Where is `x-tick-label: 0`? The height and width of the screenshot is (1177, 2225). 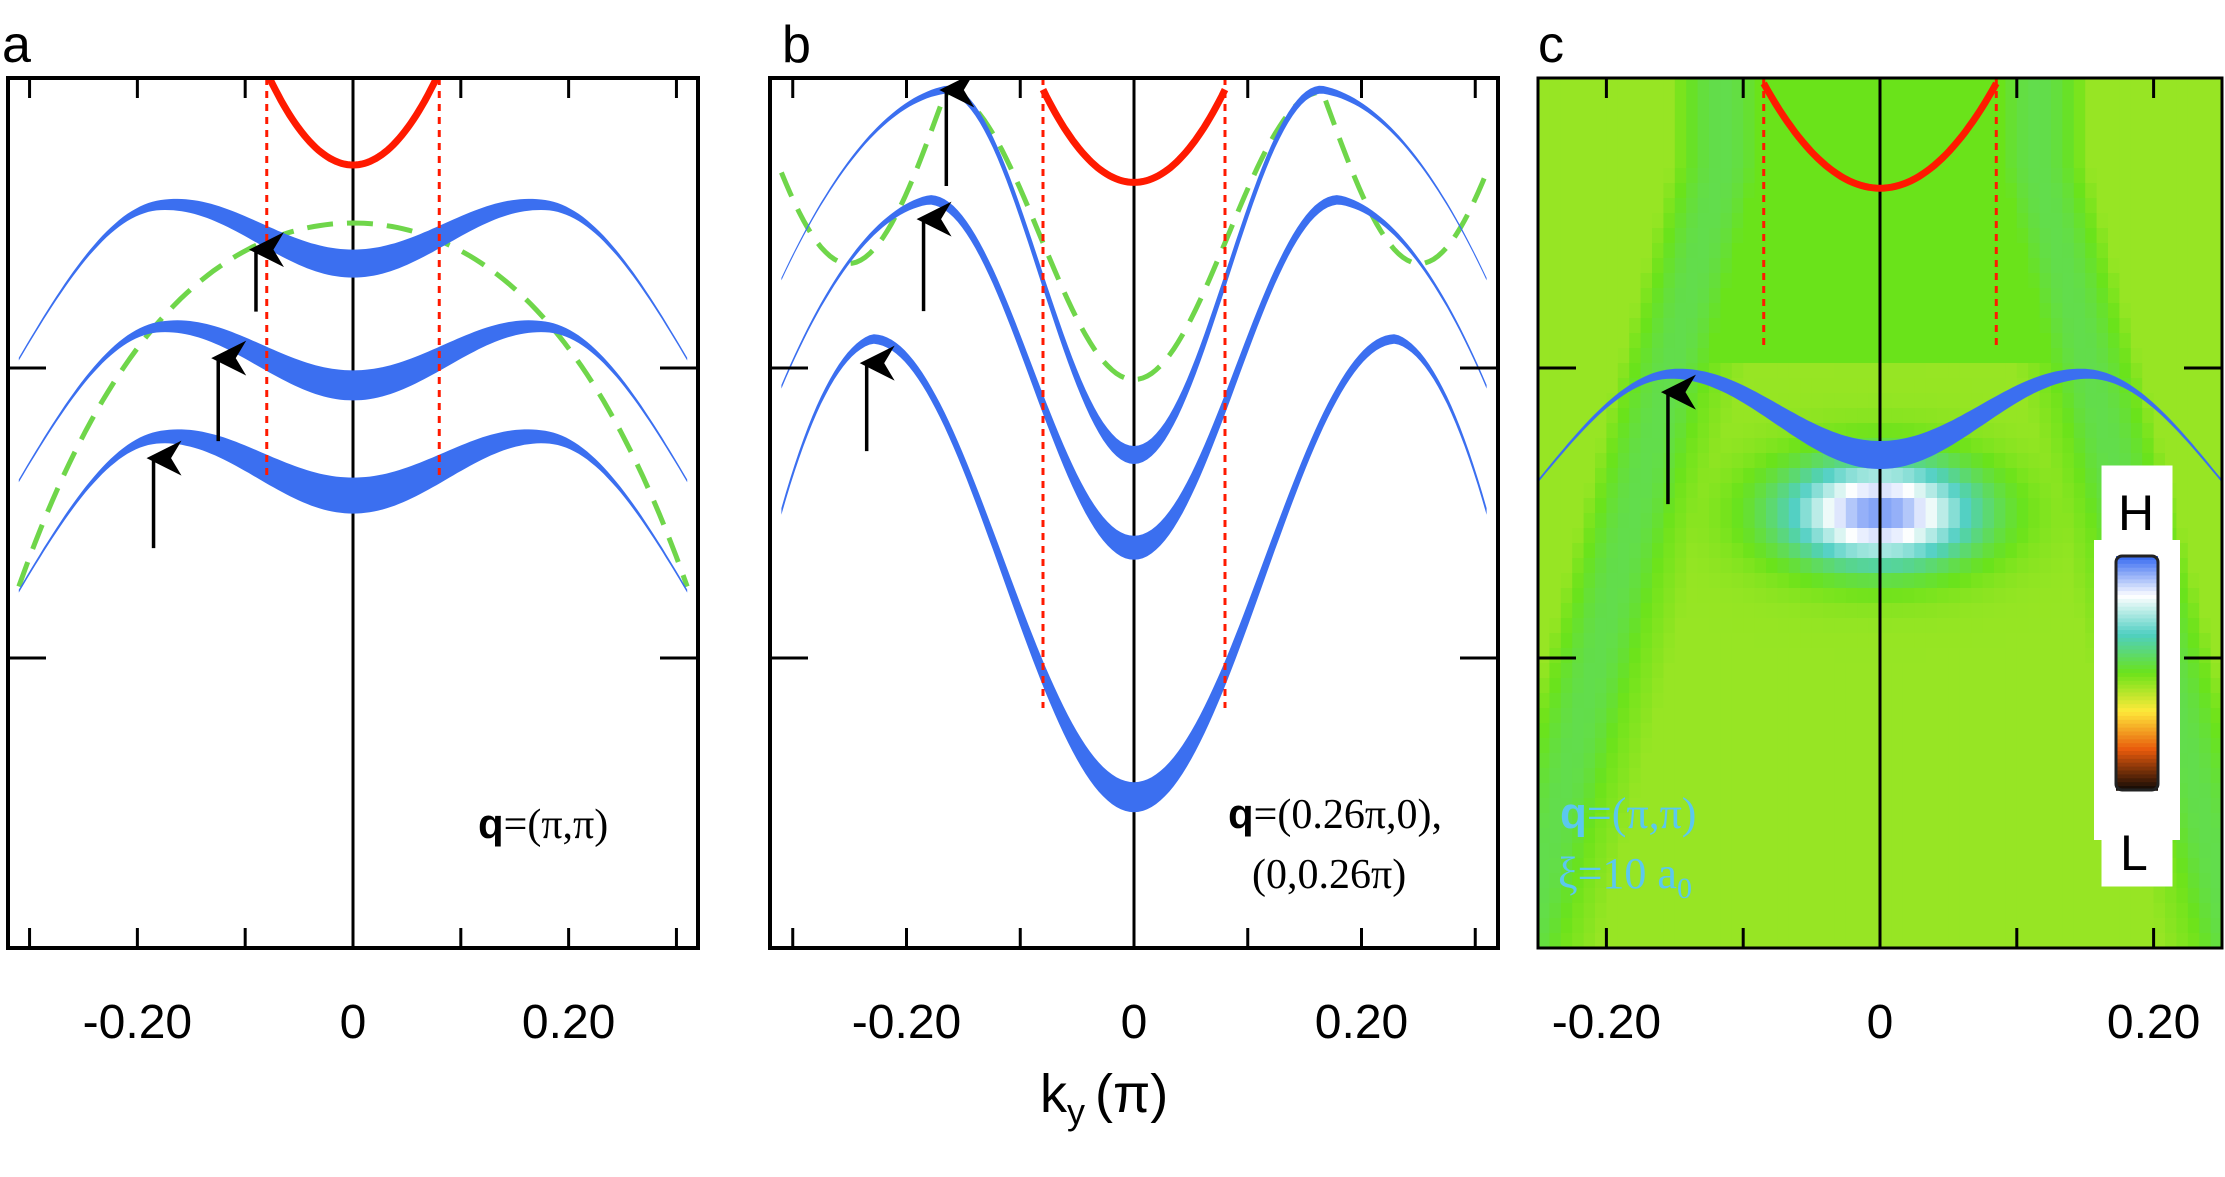
x-tick-label: 0 is located at coordinates (353, 1022).